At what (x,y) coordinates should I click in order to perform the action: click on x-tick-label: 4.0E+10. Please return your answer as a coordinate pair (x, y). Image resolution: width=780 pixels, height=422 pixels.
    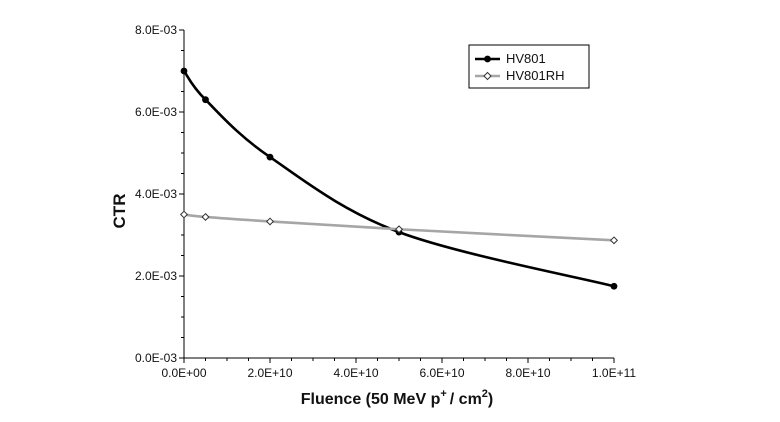
    Looking at the image, I should click on (355, 373).